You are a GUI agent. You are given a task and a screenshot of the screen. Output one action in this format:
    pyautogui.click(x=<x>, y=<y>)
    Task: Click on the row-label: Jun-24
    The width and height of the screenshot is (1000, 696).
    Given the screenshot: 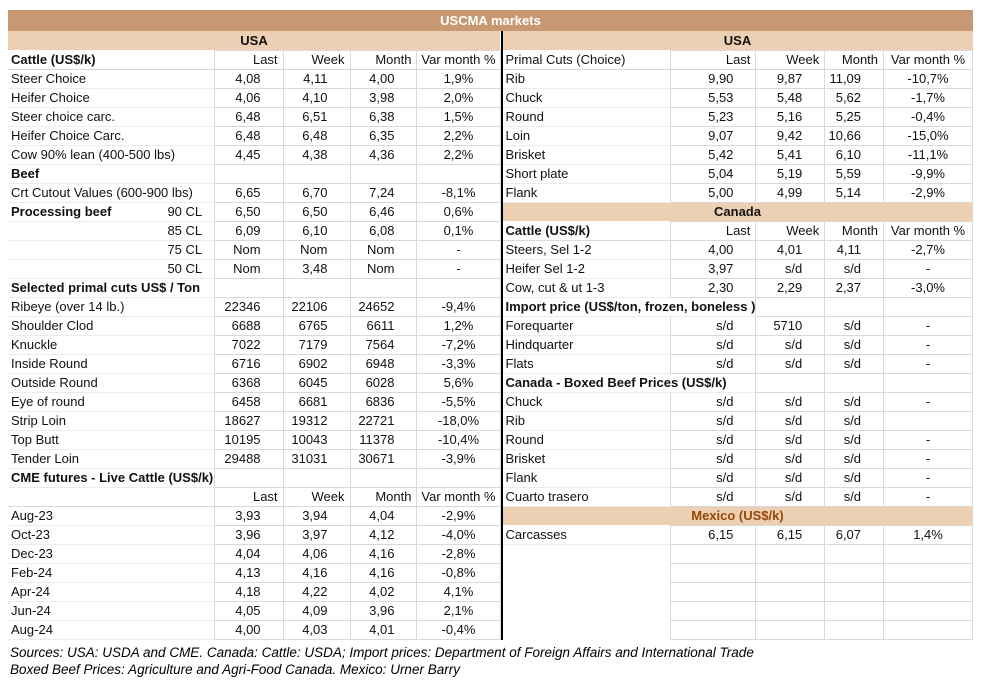 What is the action you would take?
    pyautogui.click(x=112, y=611)
    